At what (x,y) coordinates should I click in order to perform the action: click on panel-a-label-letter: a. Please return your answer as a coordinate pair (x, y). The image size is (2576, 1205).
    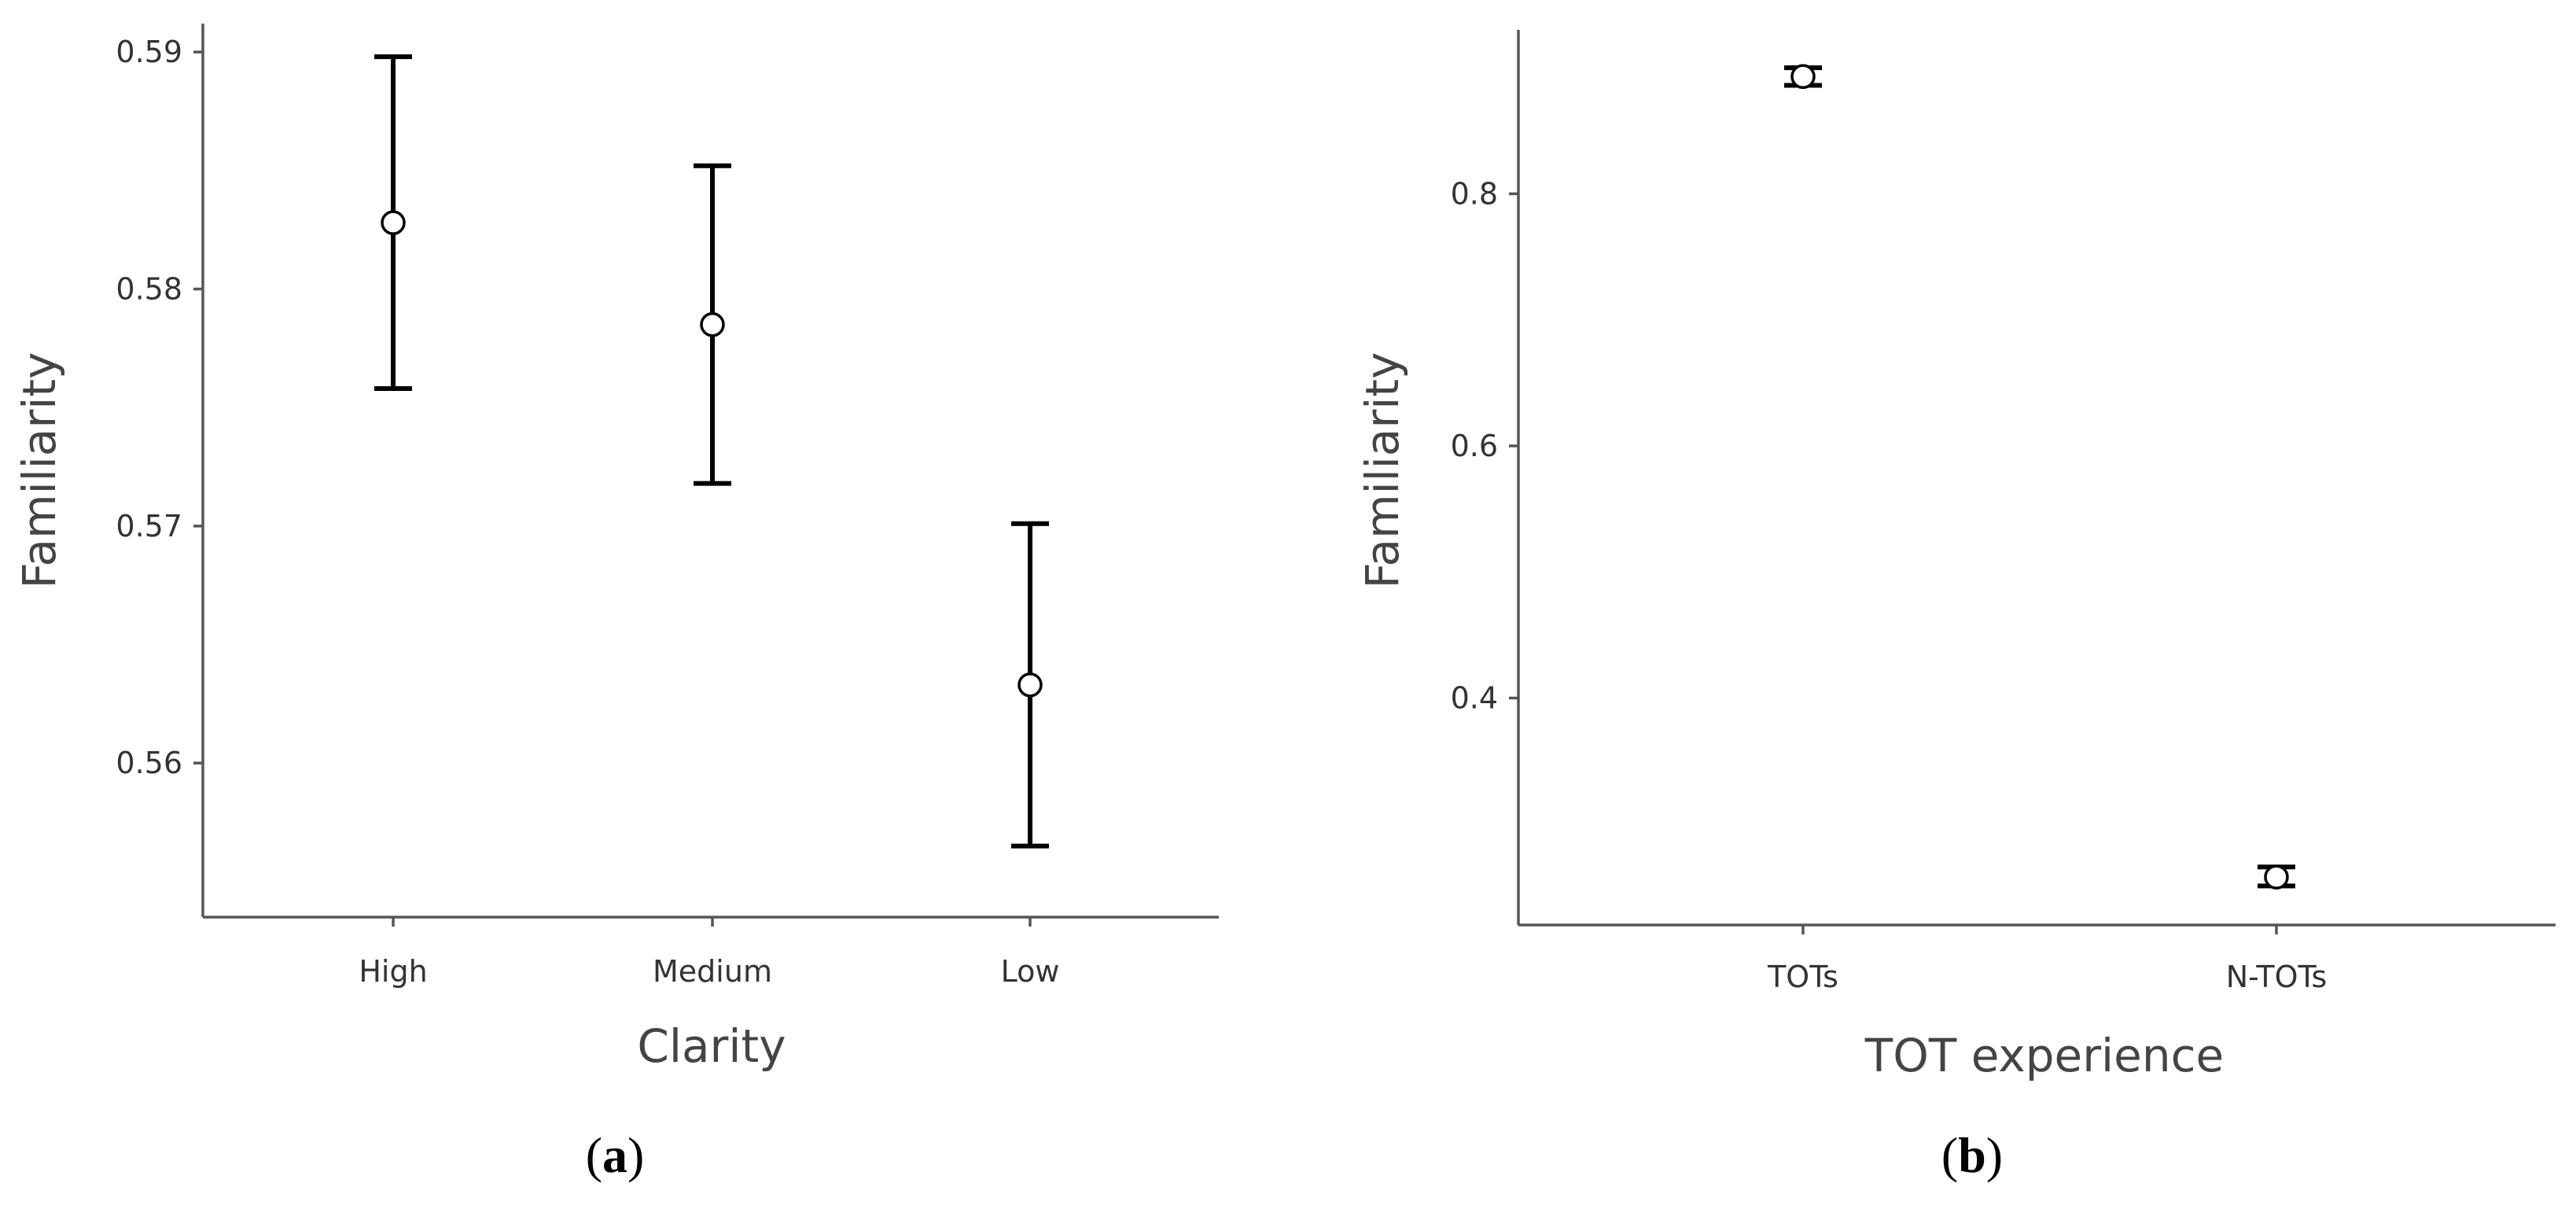
    Looking at the image, I should click on (614, 1155).